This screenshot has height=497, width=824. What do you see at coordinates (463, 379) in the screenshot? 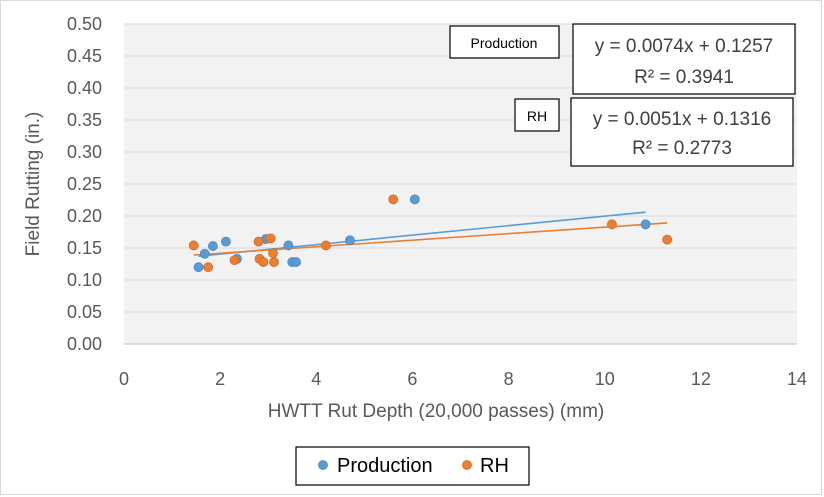
I see `x-axis-tick-labels: 0 2 4 6 8 10 12 14` at bounding box center [463, 379].